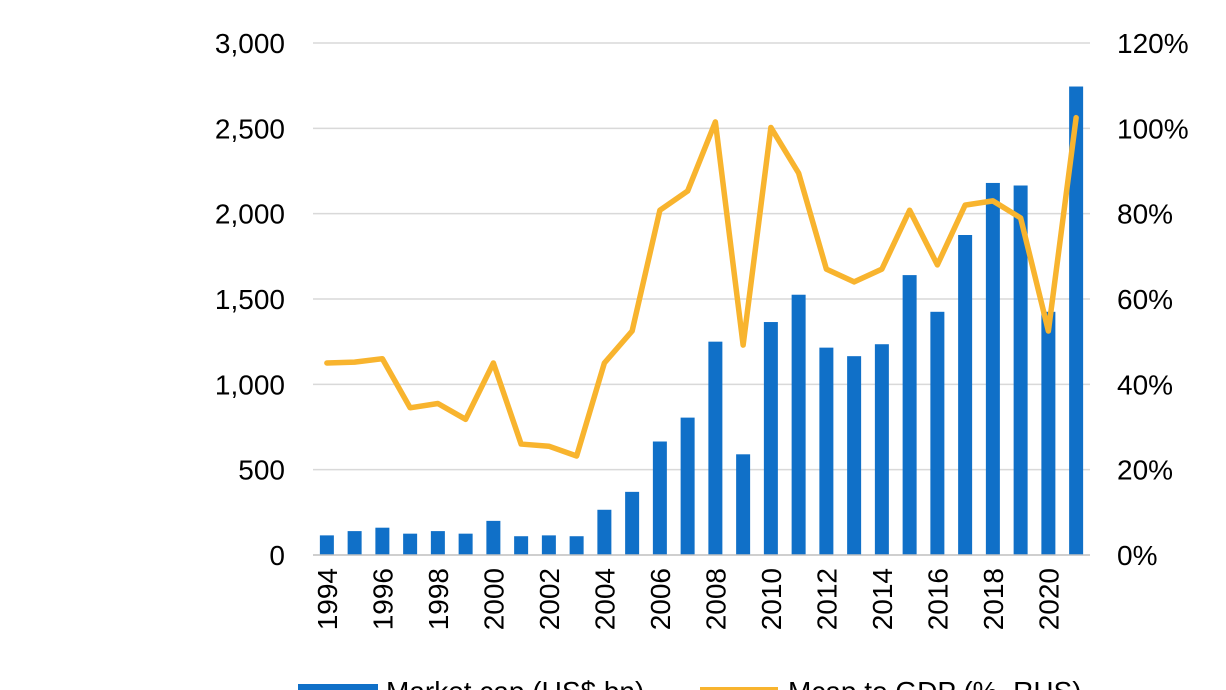 The height and width of the screenshot is (690, 1226). Describe the element at coordinates (326, 545) in the screenshot. I see `bar-1994` at that location.